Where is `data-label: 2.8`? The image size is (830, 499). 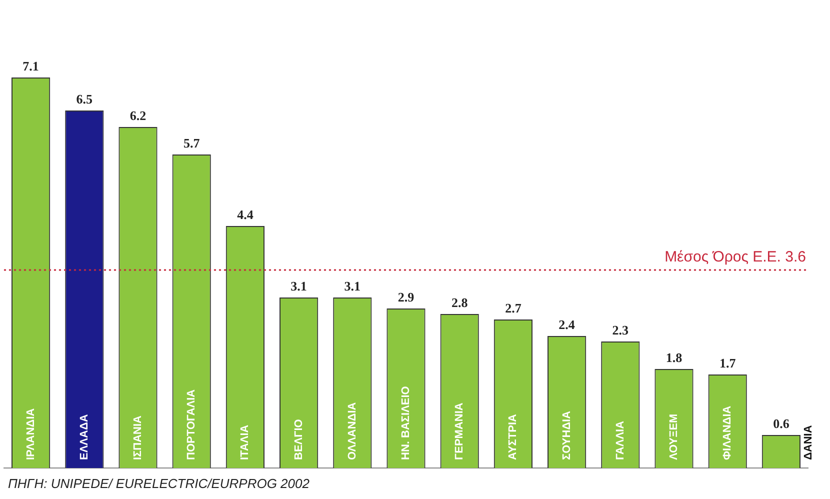 data-label: 2.8 is located at coordinates (459, 302).